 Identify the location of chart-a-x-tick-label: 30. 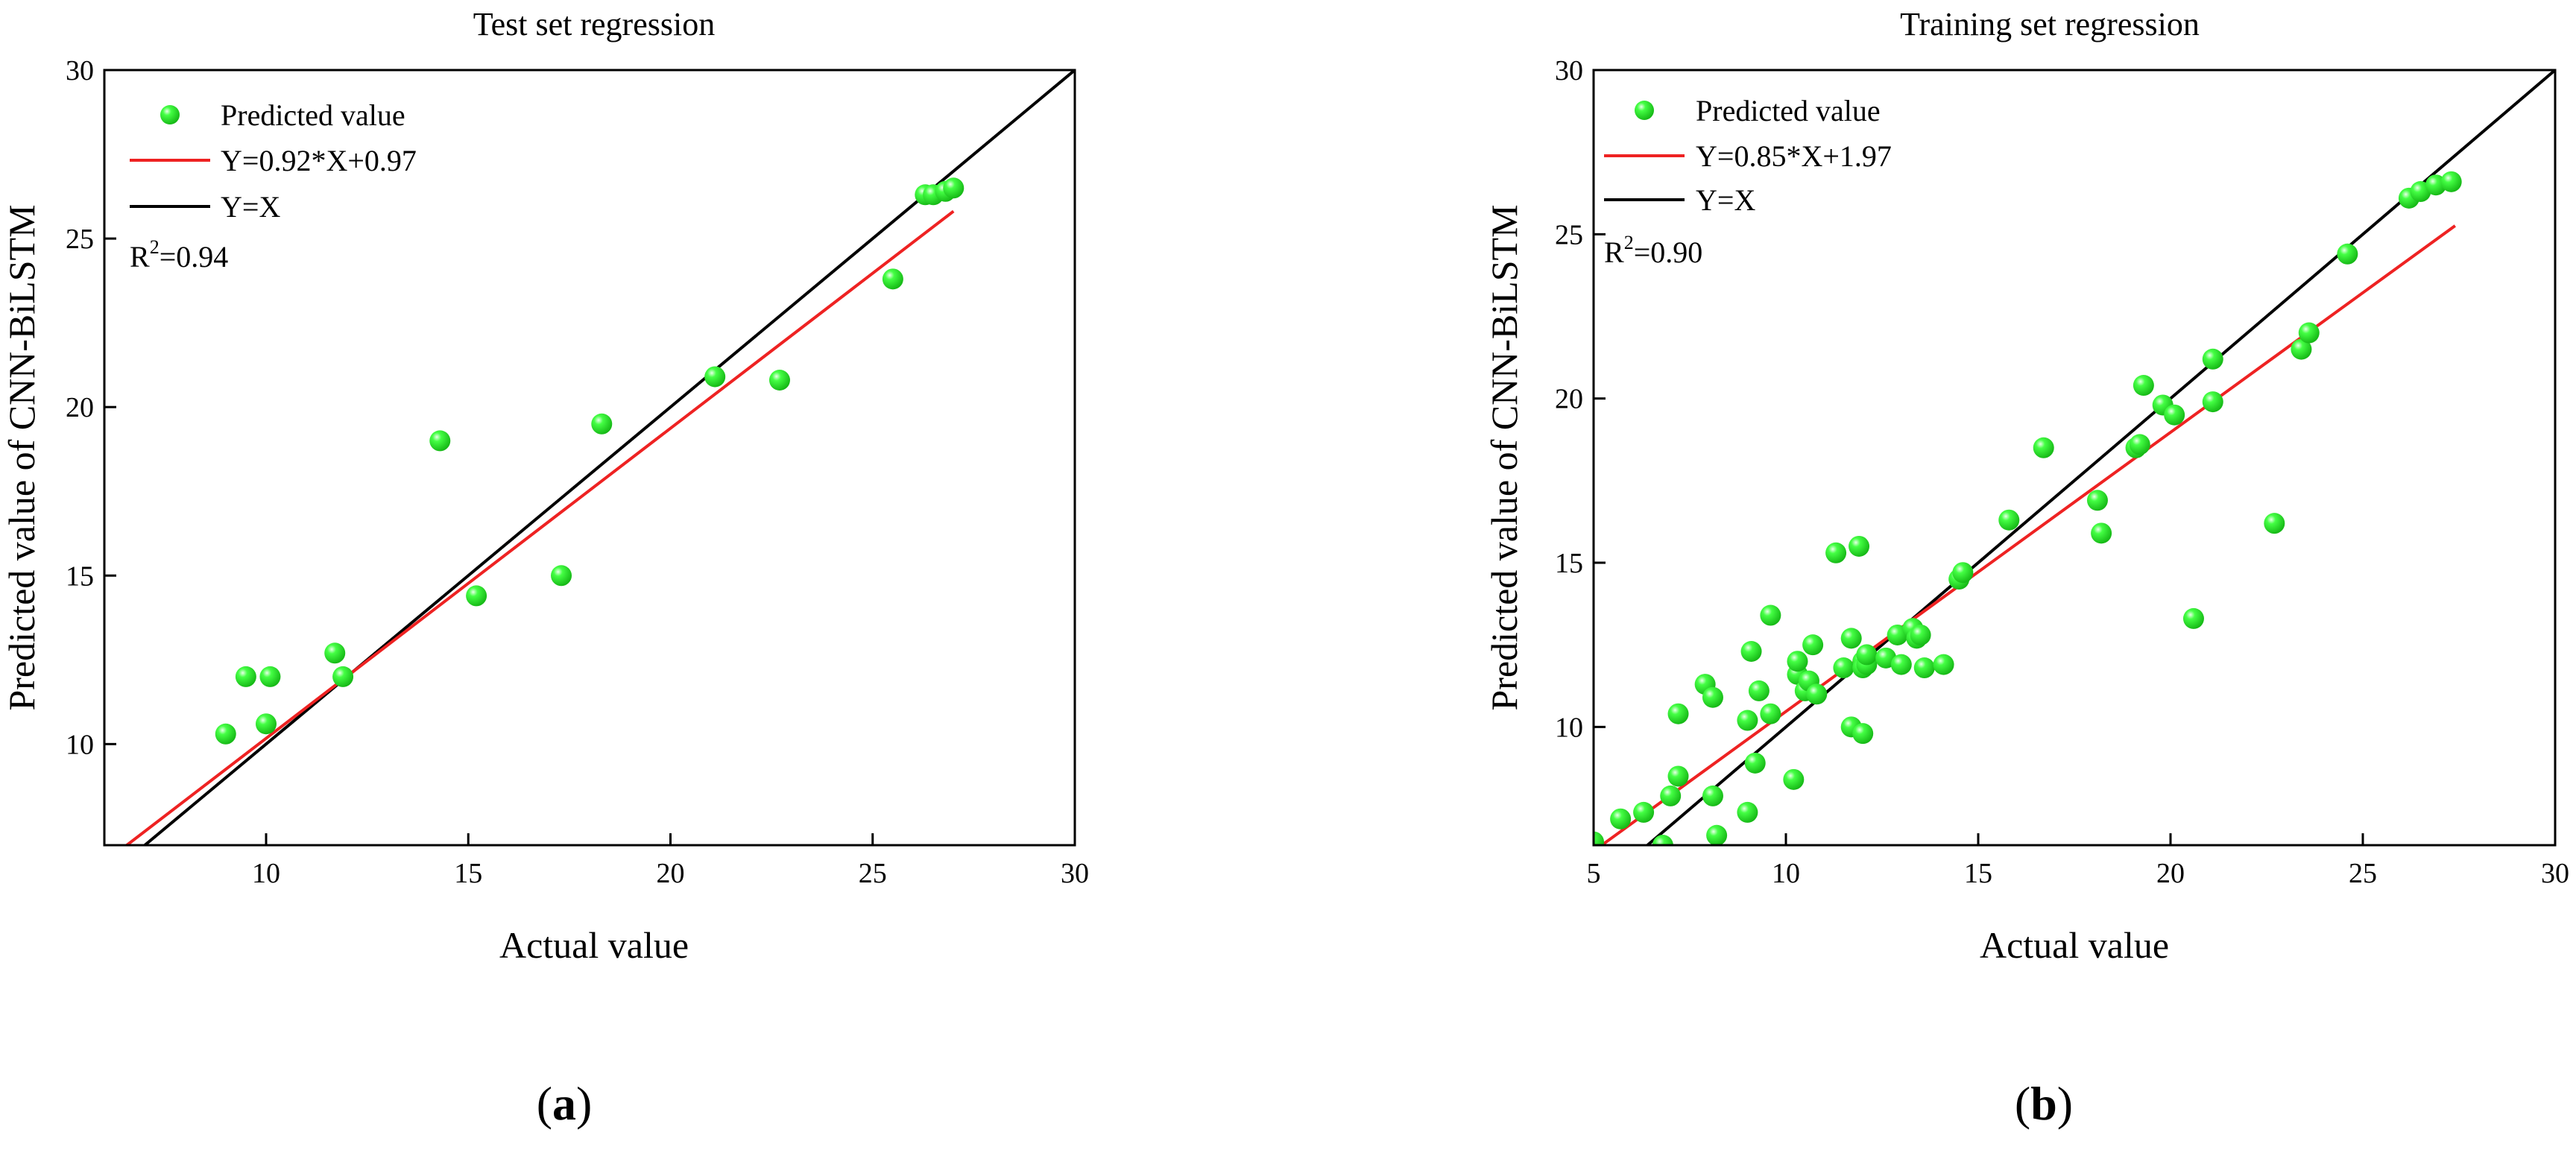
(1075, 873).